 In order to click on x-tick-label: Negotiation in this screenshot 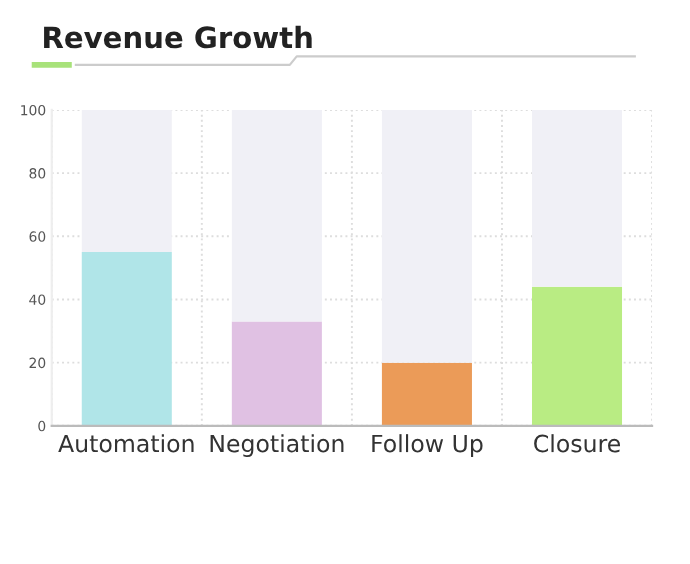, I will do `click(277, 445)`.